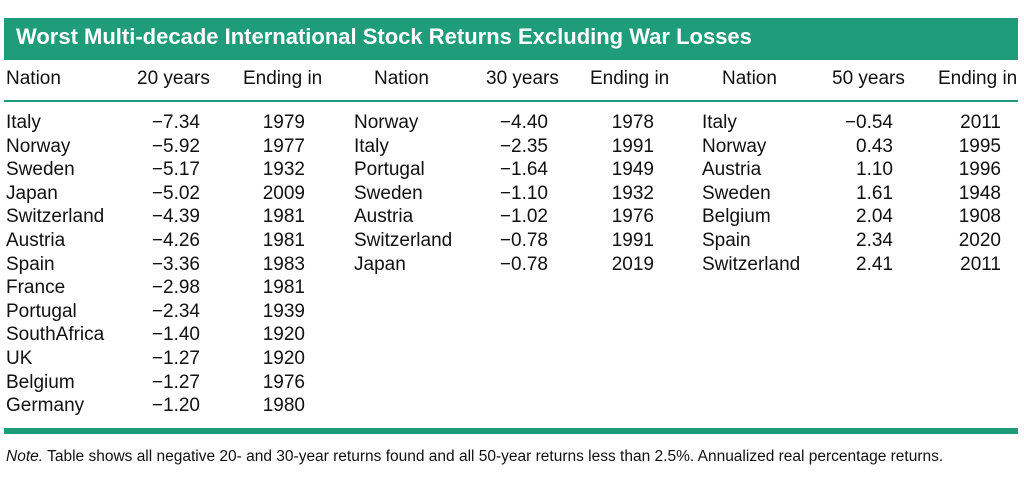 The height and width of the screenshot is (487, 1024). I want to click on cell-nation-20: Sweden, so click(40, 170).